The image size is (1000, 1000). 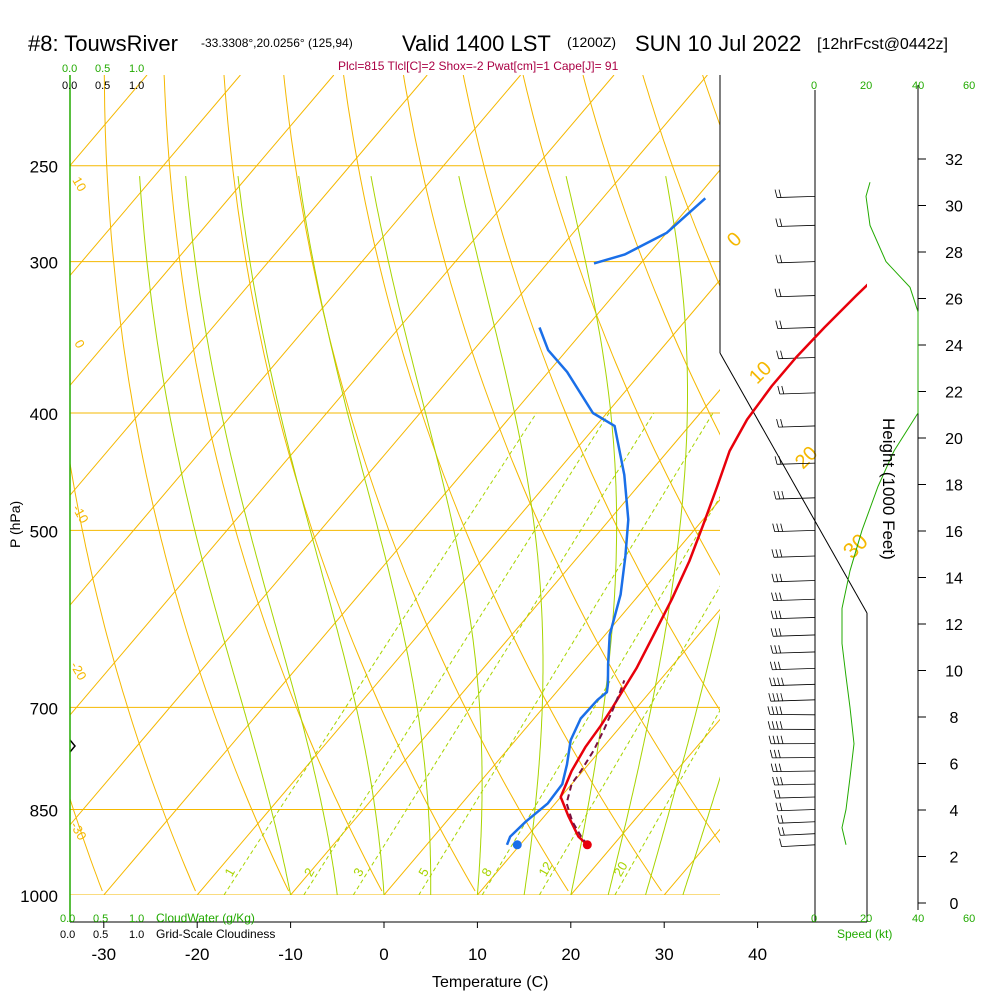 I want to click on cloudiness-tick-1-bottom: 0.5, so click(x=100, y=935).